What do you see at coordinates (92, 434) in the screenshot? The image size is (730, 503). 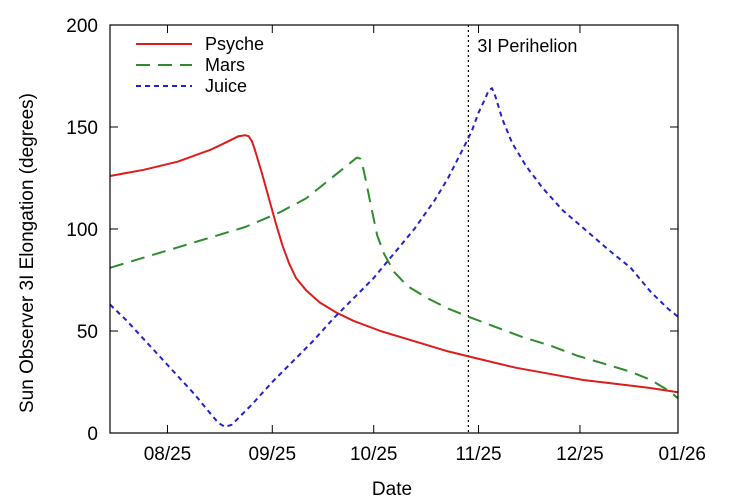 I see `y-tick-label: 0` at bounding box center [92, 434].